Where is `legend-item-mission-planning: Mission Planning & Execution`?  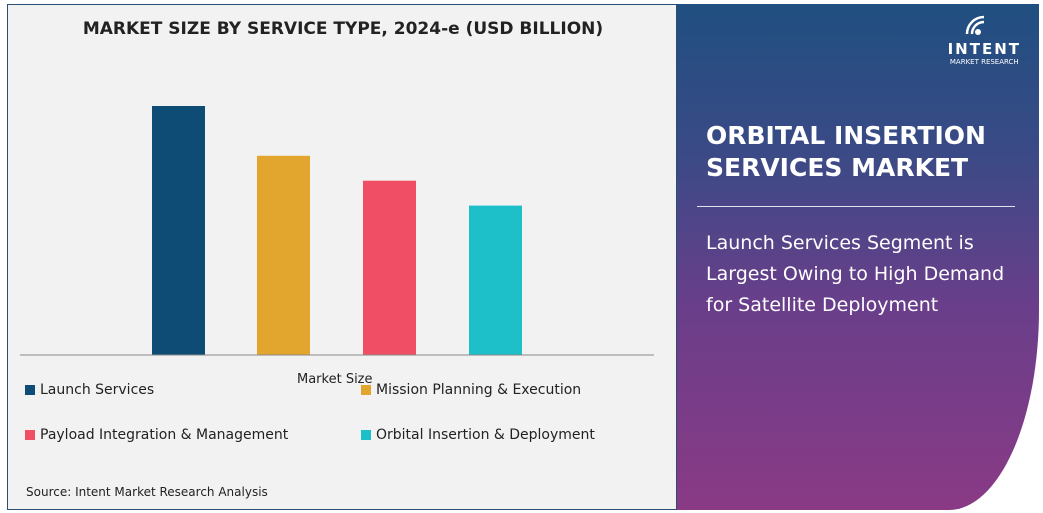
legend-item-mission-planning: Mission Planning & Execution is located at coordinates (471, 390).